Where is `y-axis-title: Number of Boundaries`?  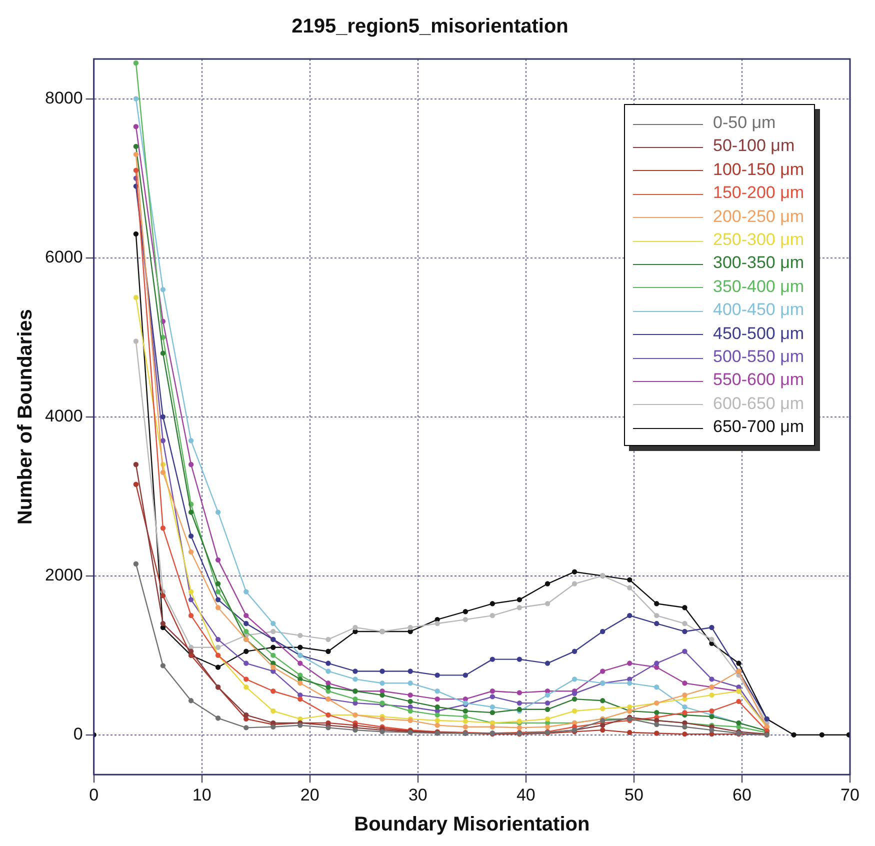
y-axis-title: Number of Boundaries is located at coordinates (25, 417).